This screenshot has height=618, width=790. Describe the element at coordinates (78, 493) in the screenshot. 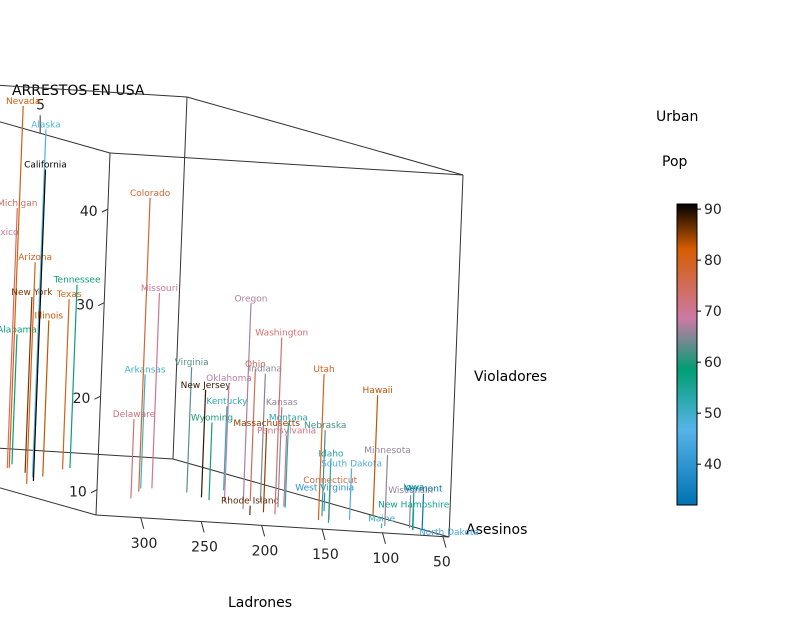

I see `z-tick-label: 10` at that location.